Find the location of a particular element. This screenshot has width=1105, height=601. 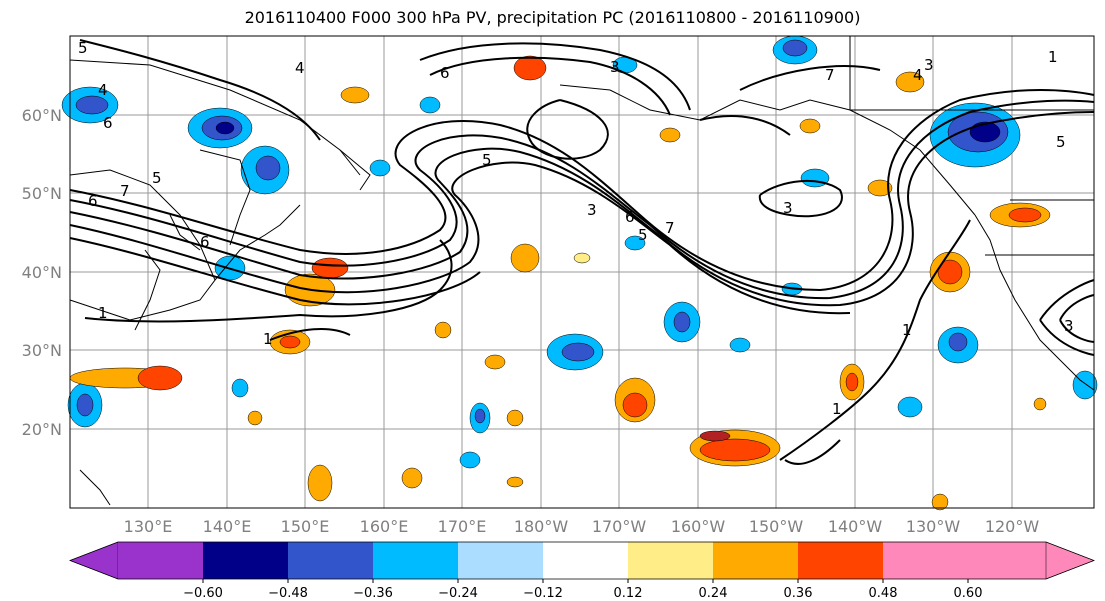

colorbar-outline is located at coordinates (582, 560).